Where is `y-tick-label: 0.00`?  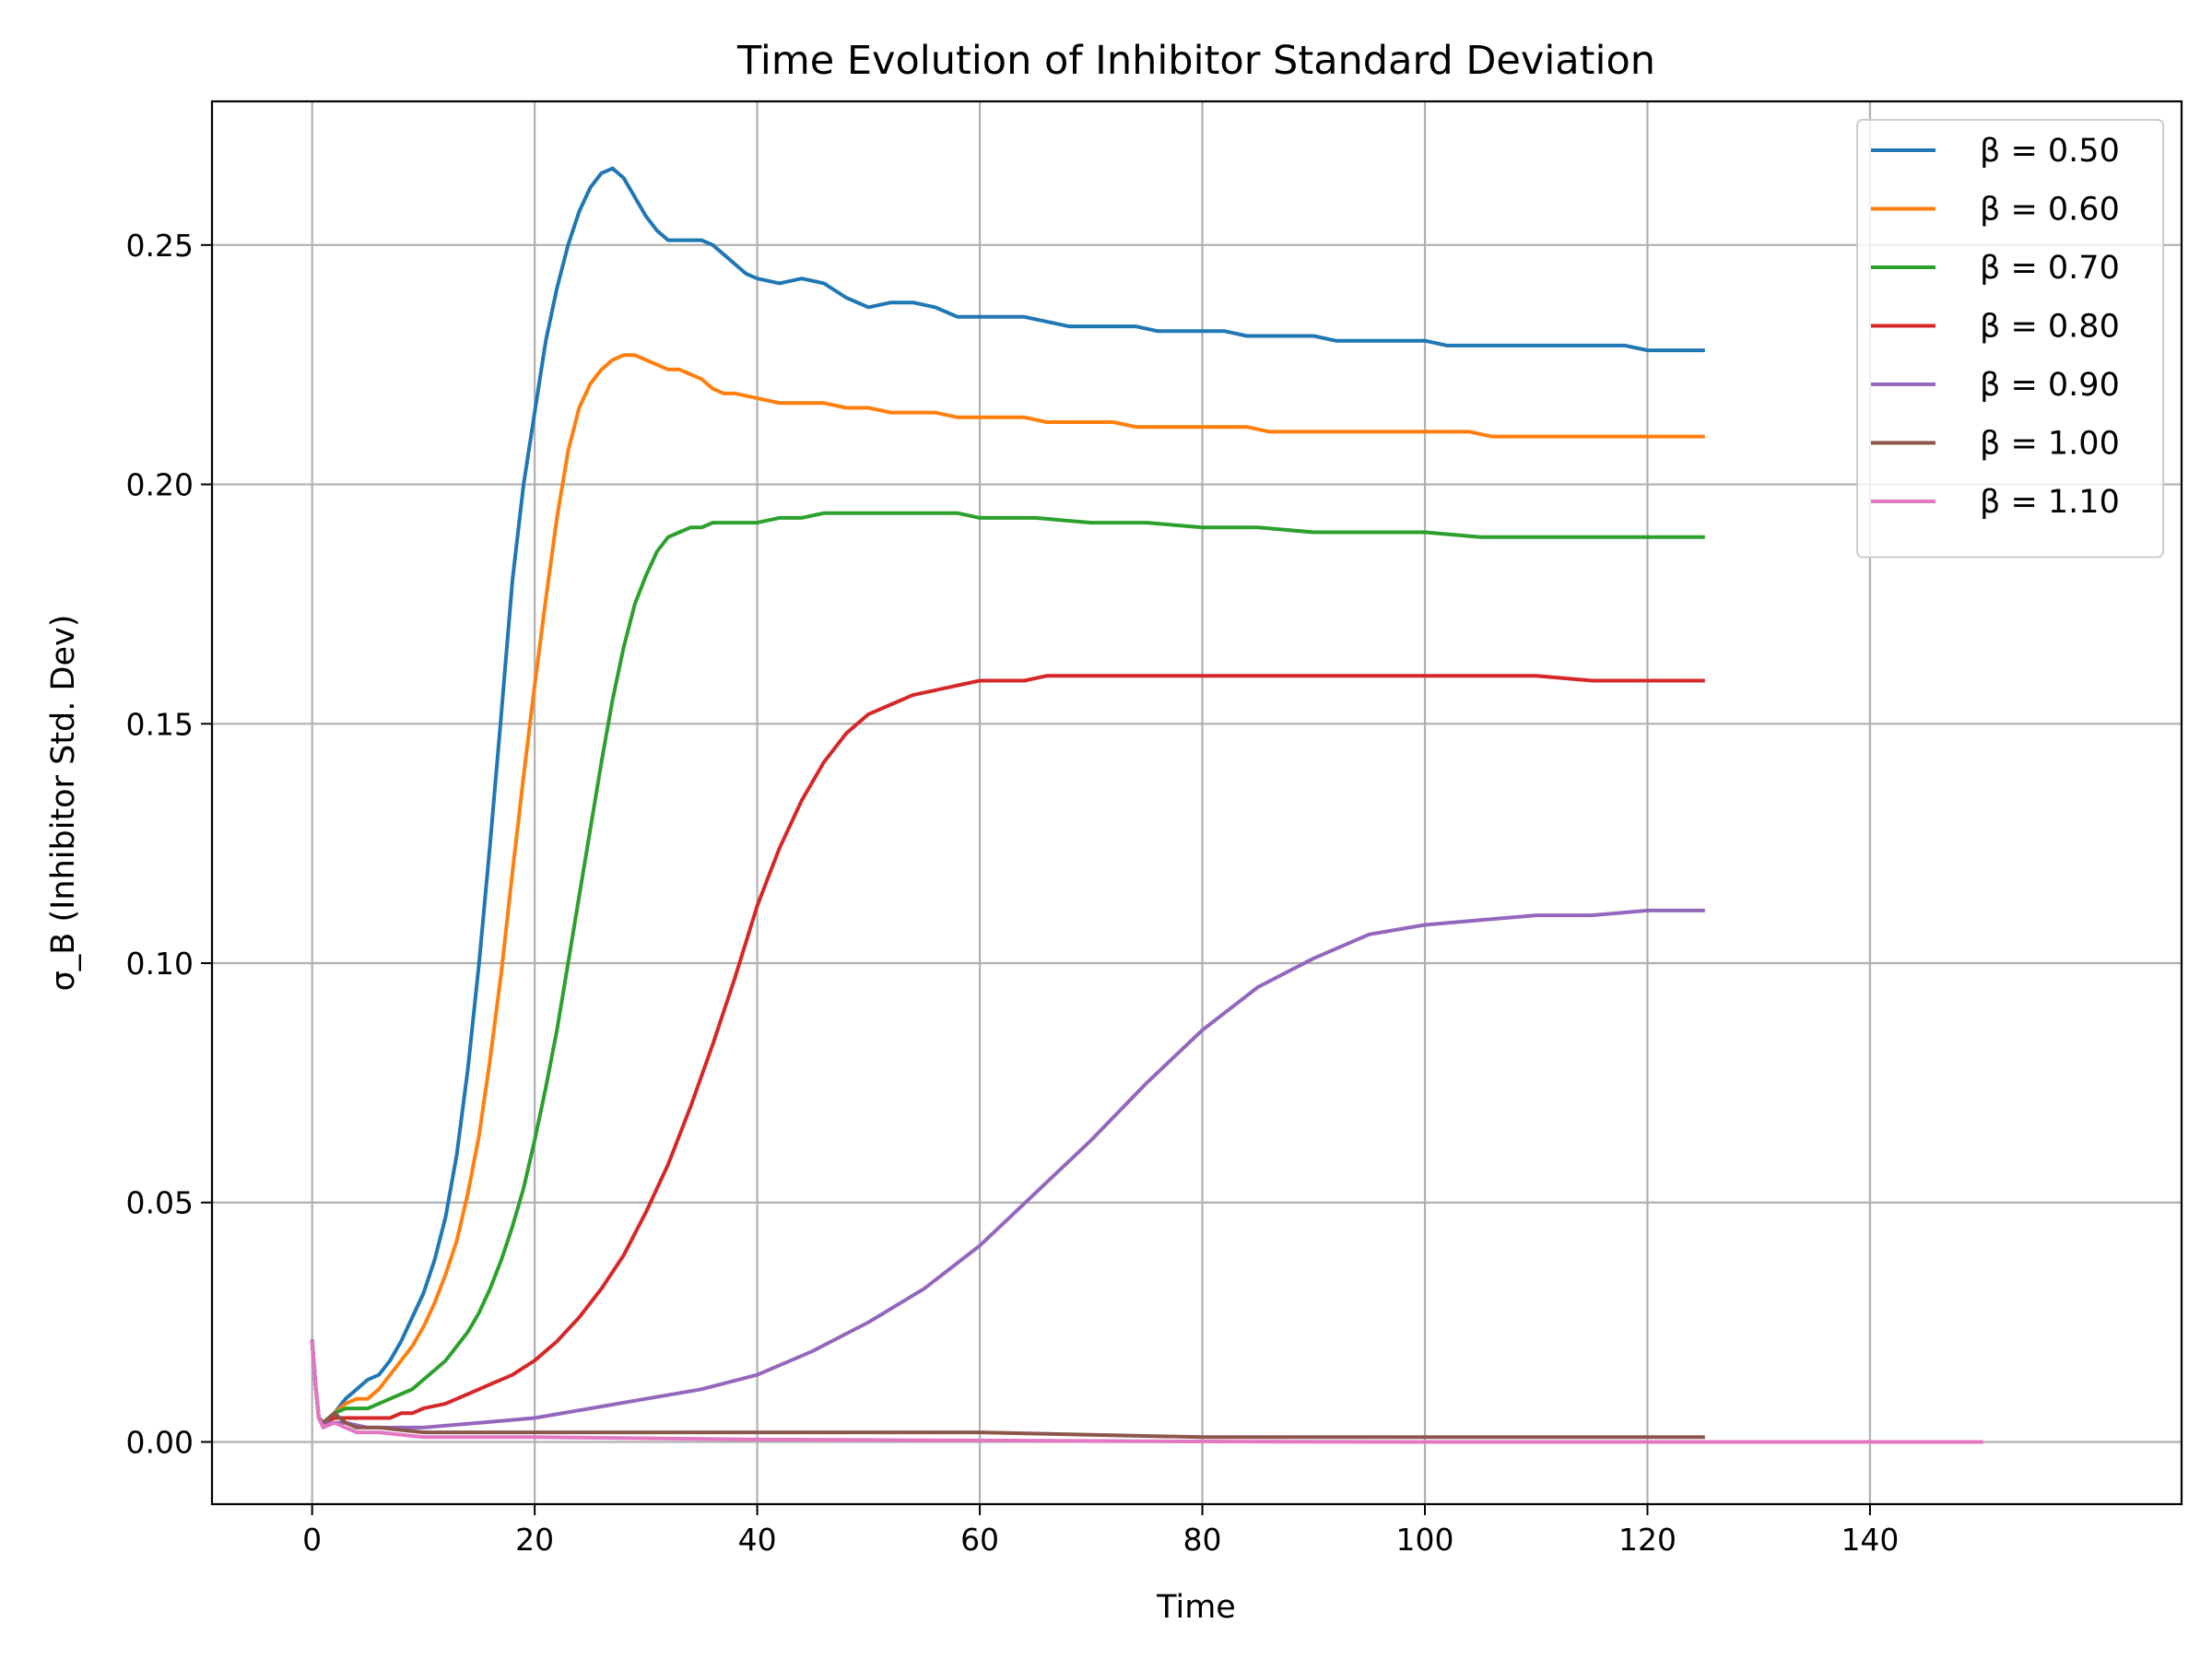
y-tick-label: 0.00 is located at coordinates (160, 1442).